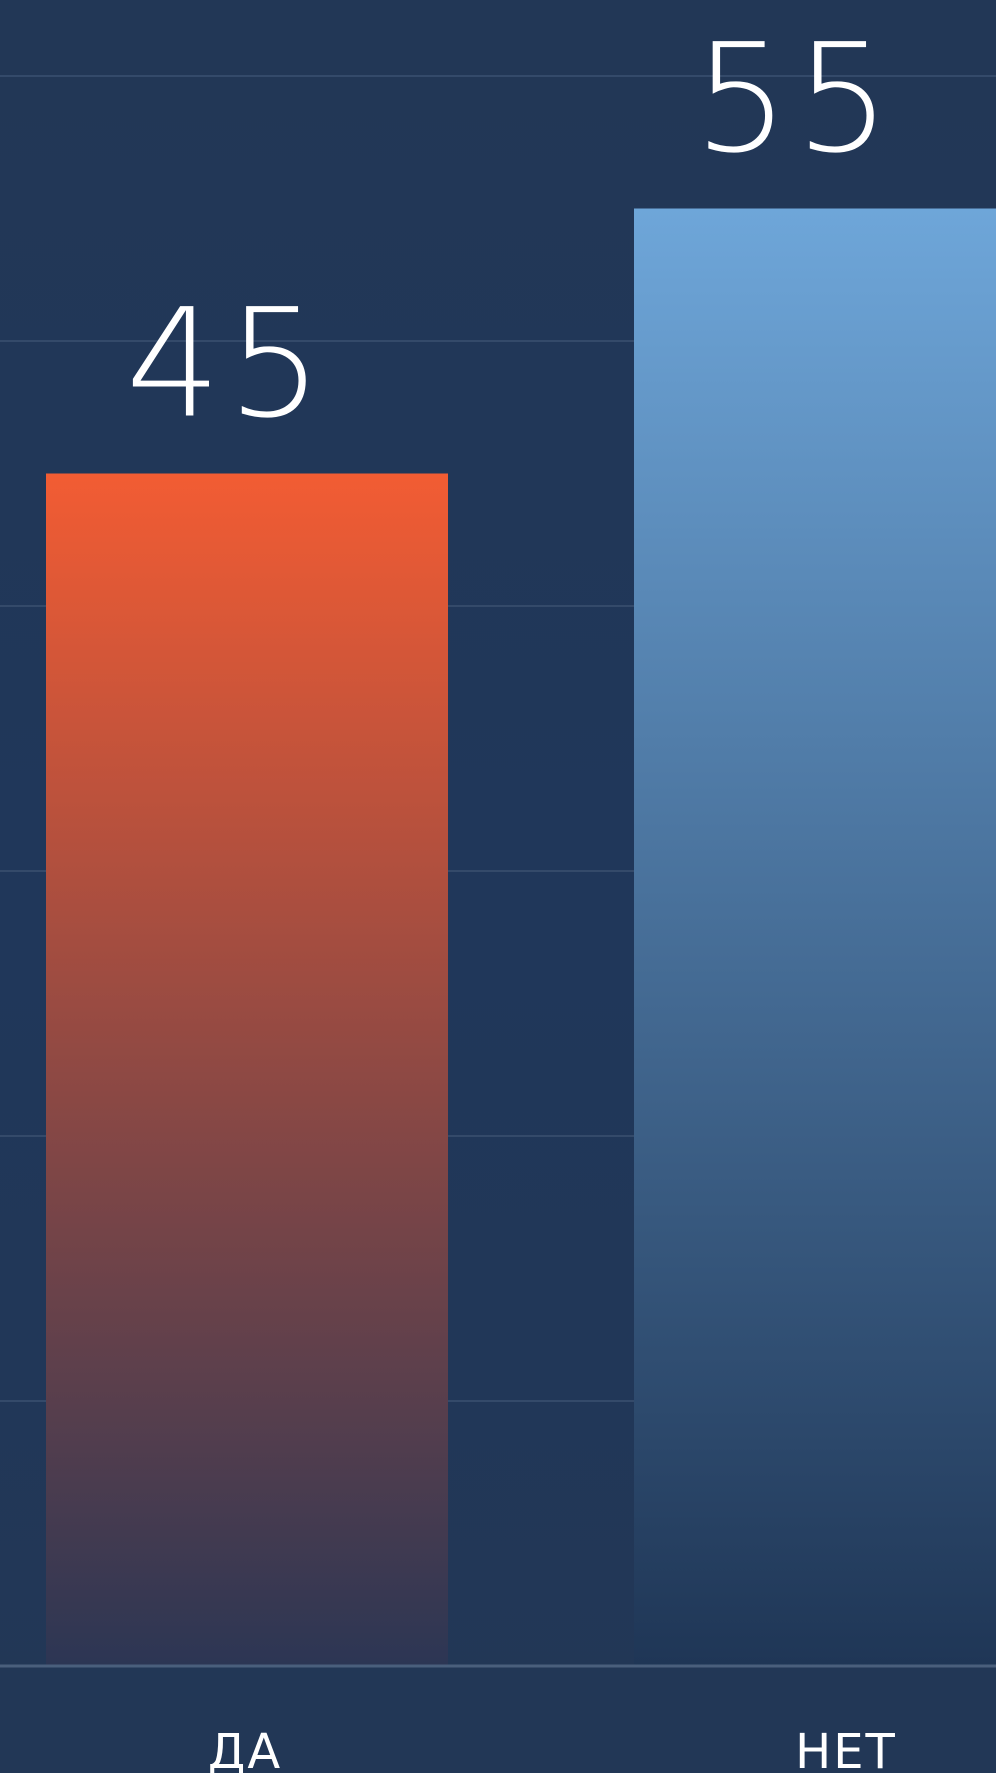 This screenshot has height=1773, width=996. What do you see at coordinates (227, 365) in the screenshot?
I see `value-label-yes: 45` at bounding box center [227, 365].